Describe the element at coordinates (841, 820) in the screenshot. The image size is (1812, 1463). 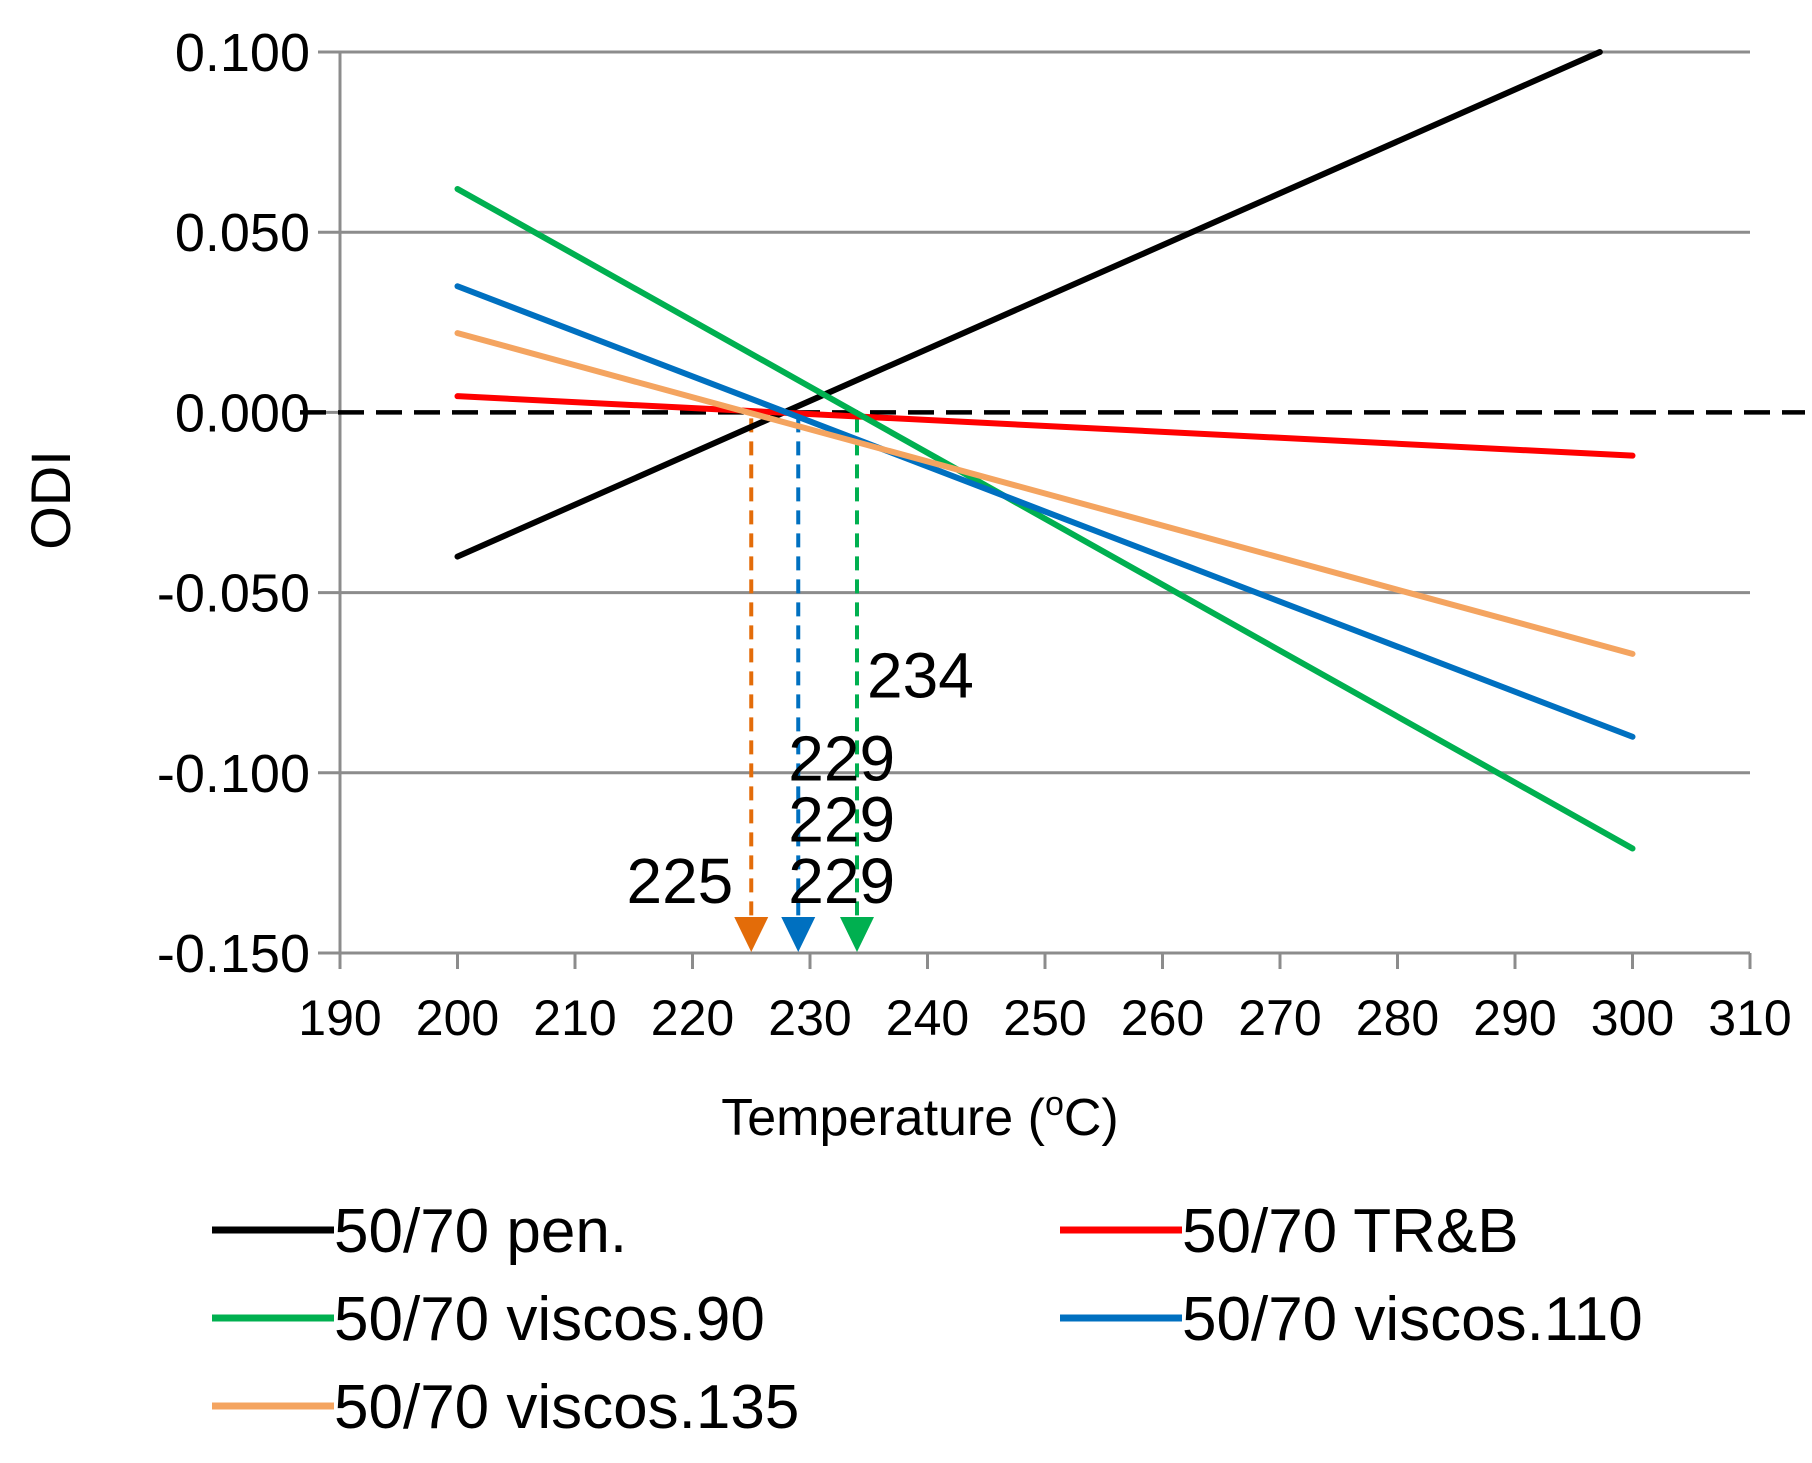
I see `annotation-label-2: 229` at that location.